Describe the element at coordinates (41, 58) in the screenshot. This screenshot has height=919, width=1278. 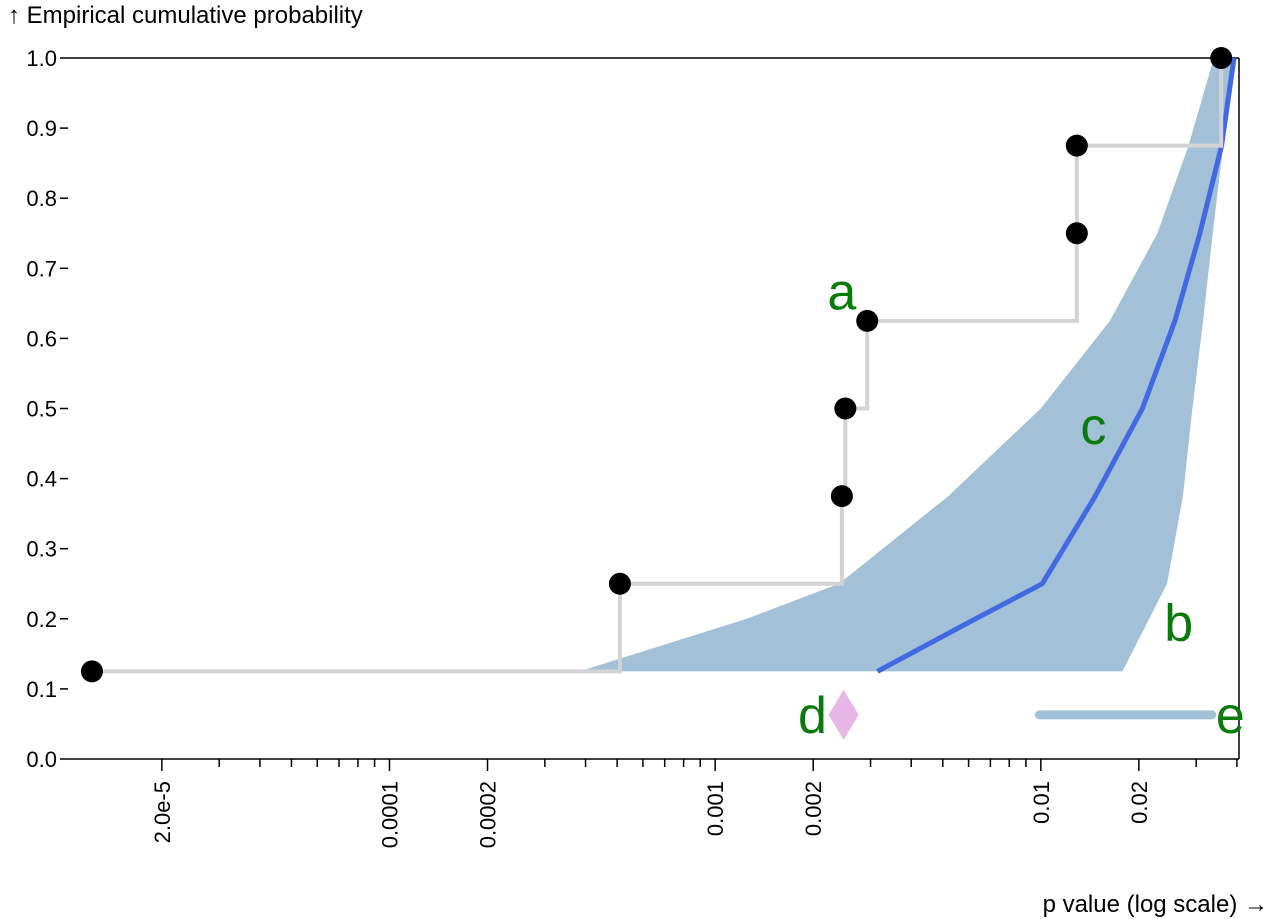
I see `y-tick-label: 1.0` at that location.